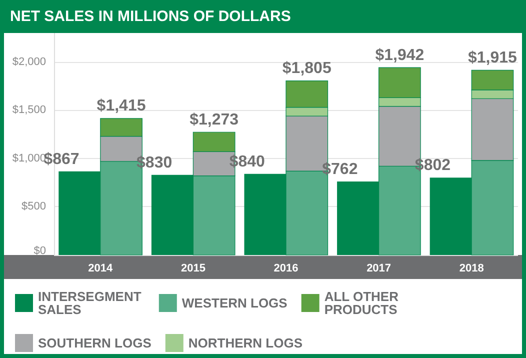 This screenshot has height=358, width=526. Describe the element at coordinates (214, 119) in the screenshot. I see `data-label: $1,273` at that location.